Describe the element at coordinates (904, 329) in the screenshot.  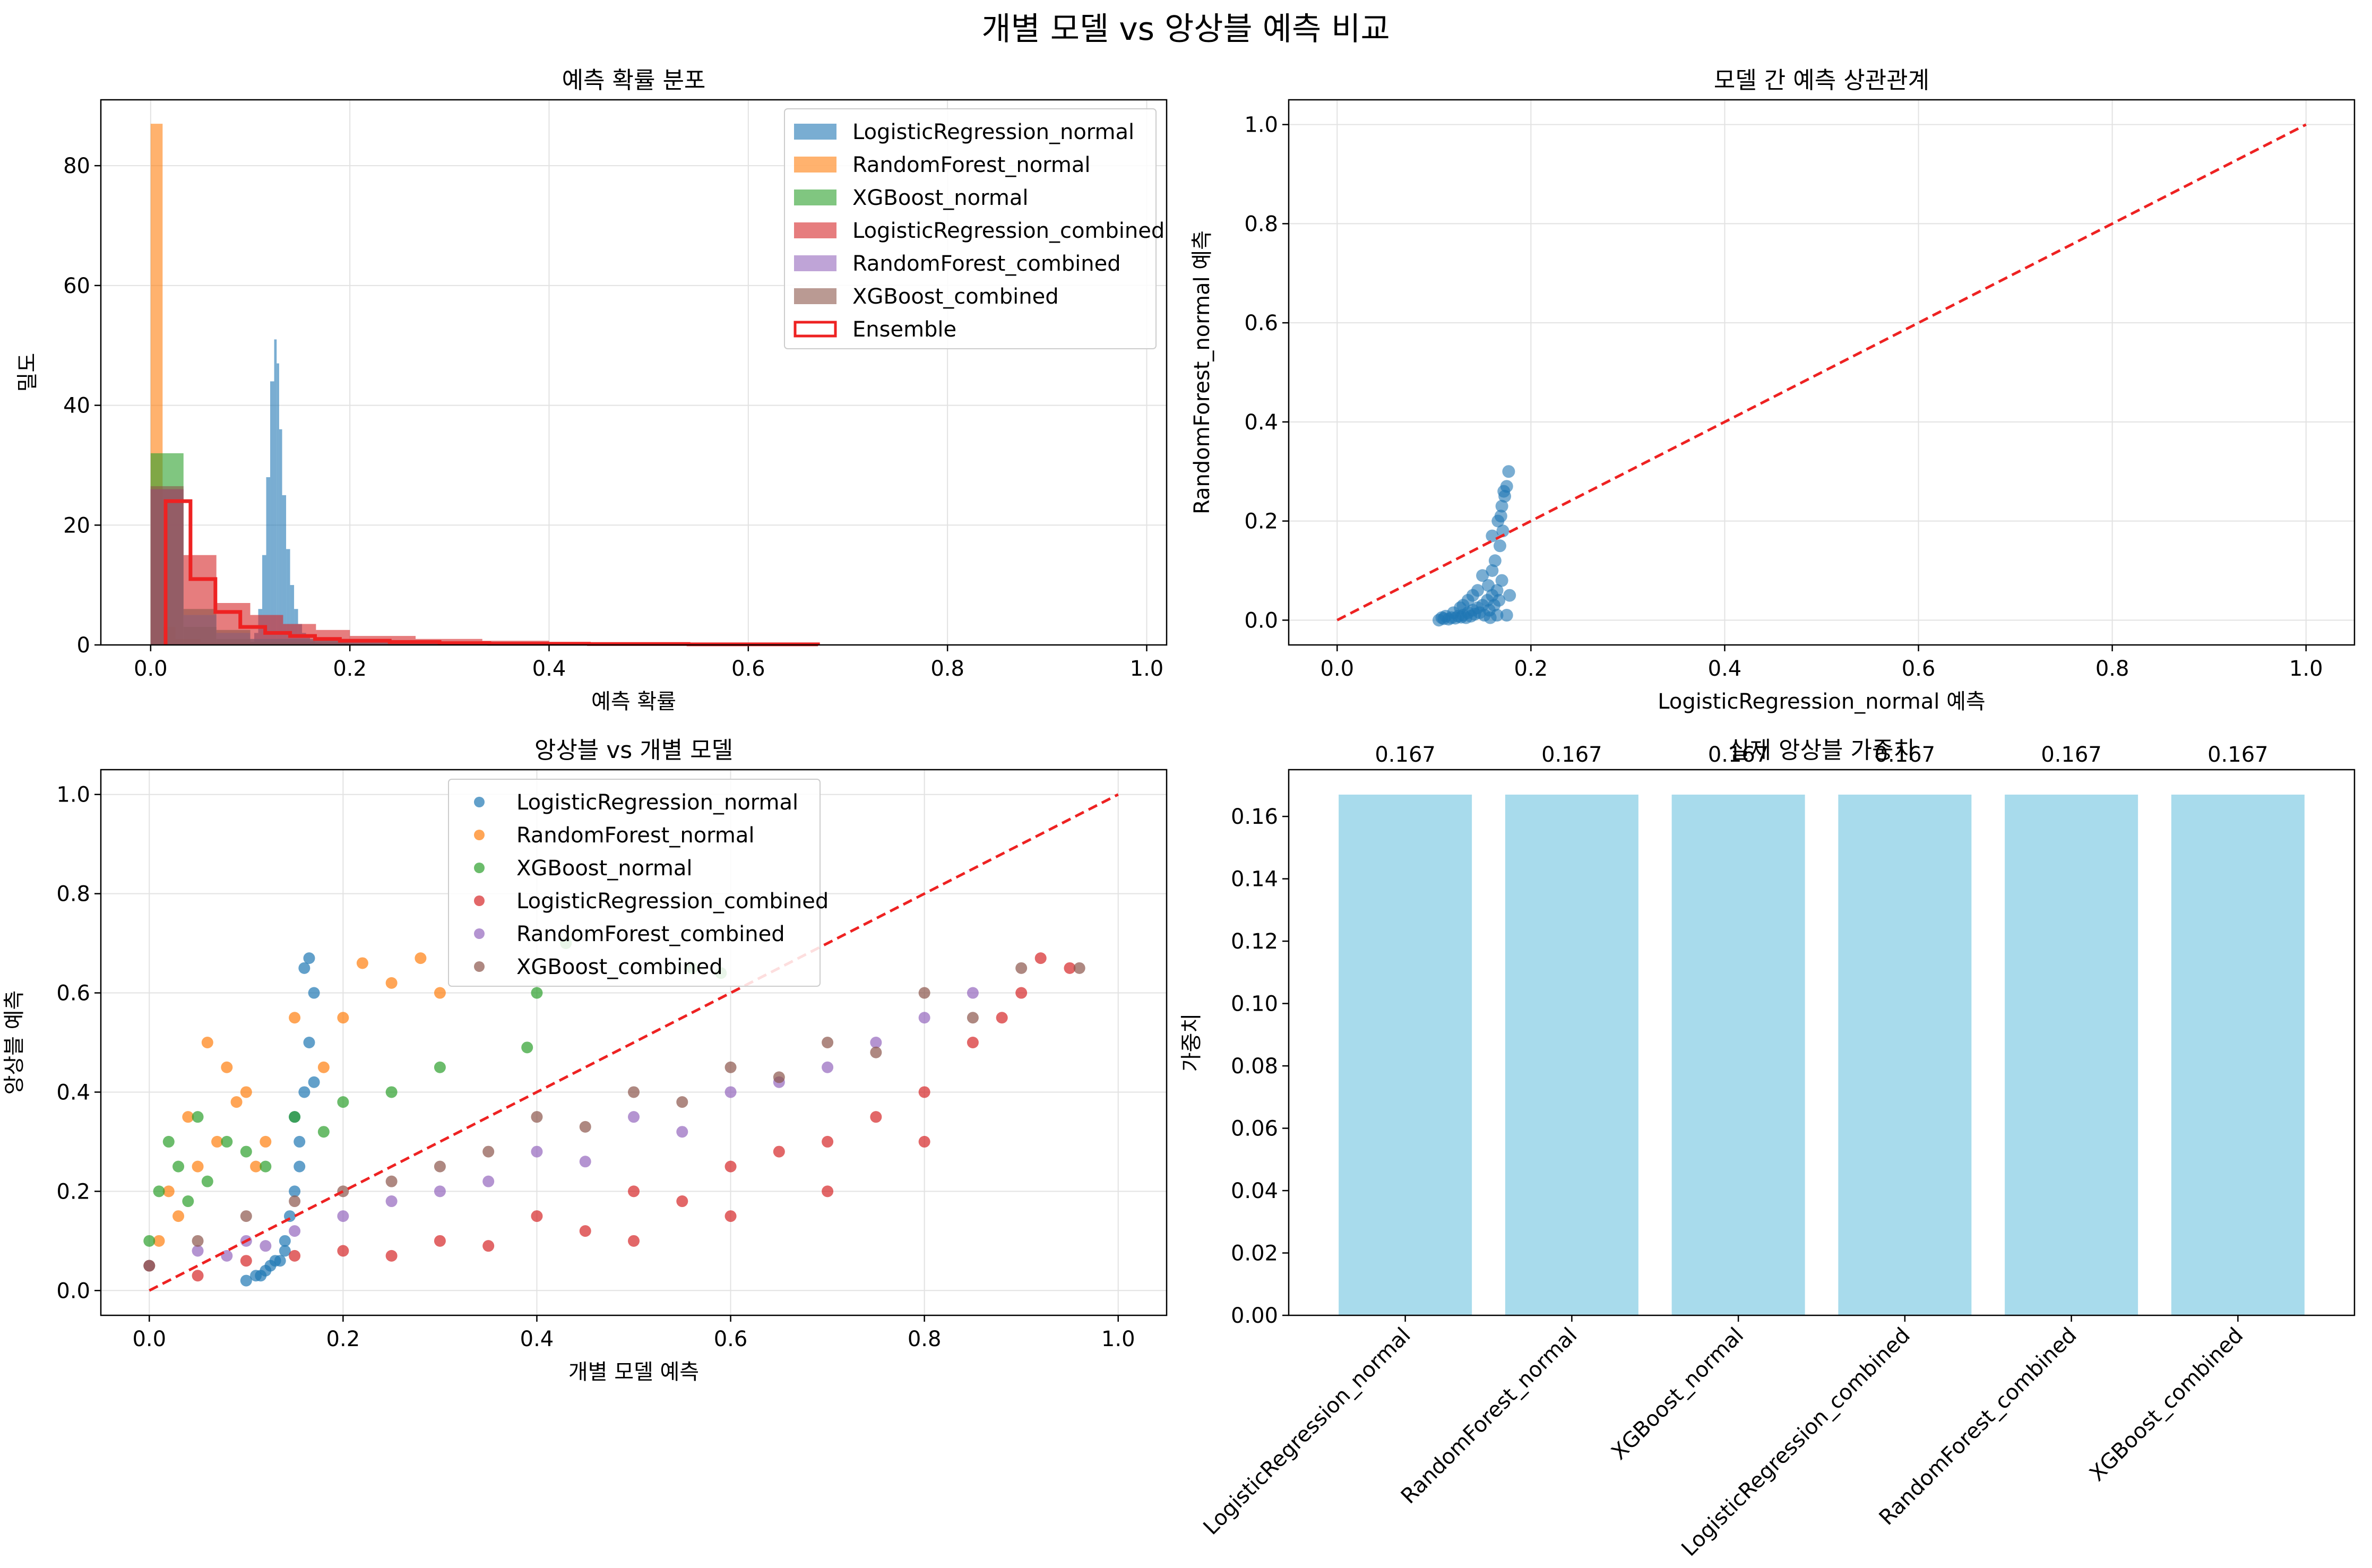
I see `legend-label: Ensemble` at that location.